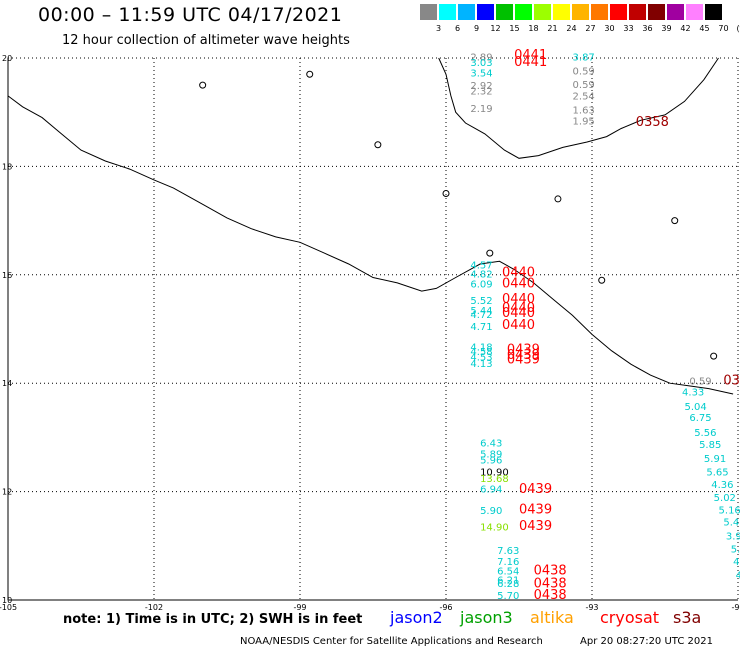 This screenshot has width=740, height=650. I want to click on lat-label: 12, so click(7, 492).